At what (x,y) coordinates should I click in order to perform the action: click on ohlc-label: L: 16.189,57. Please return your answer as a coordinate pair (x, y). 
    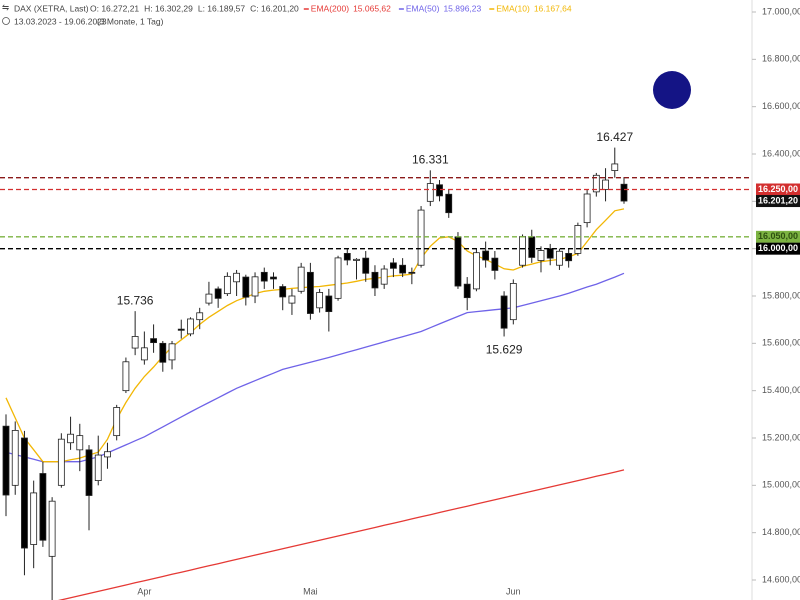
    Looking at the image, I should click on (222, 8).